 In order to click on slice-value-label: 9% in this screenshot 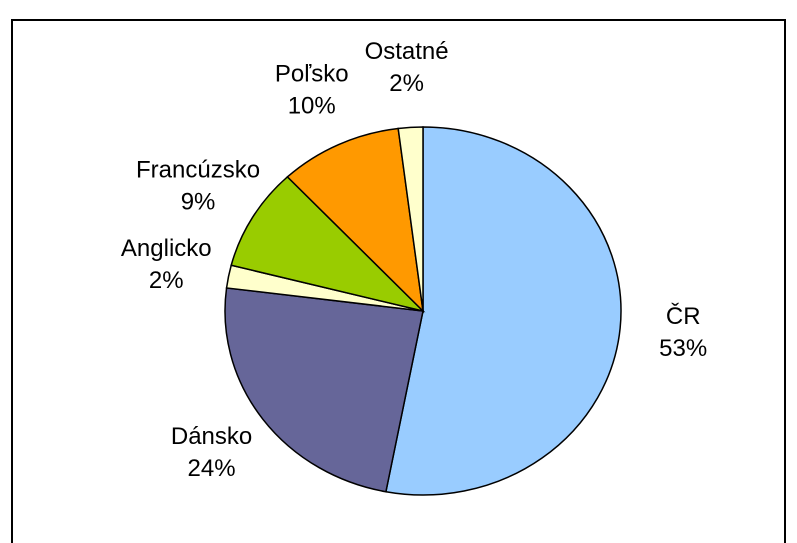, I will do `click(198, 202)`.